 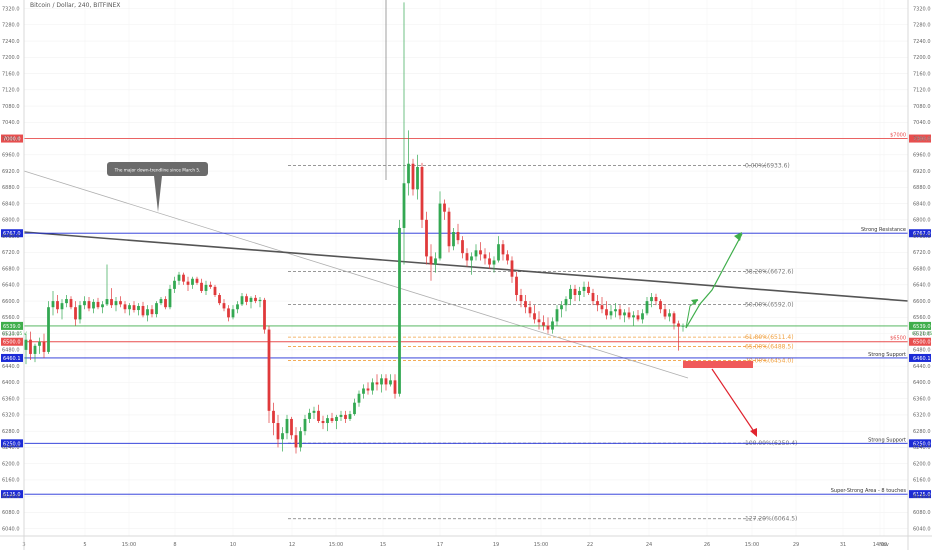 What do you see at coordinates (75, 5) in the screenshot?
I see `chart-title: Bitcoin / Dollar, 240, BITFINEX` at bounding box center [75, 5].